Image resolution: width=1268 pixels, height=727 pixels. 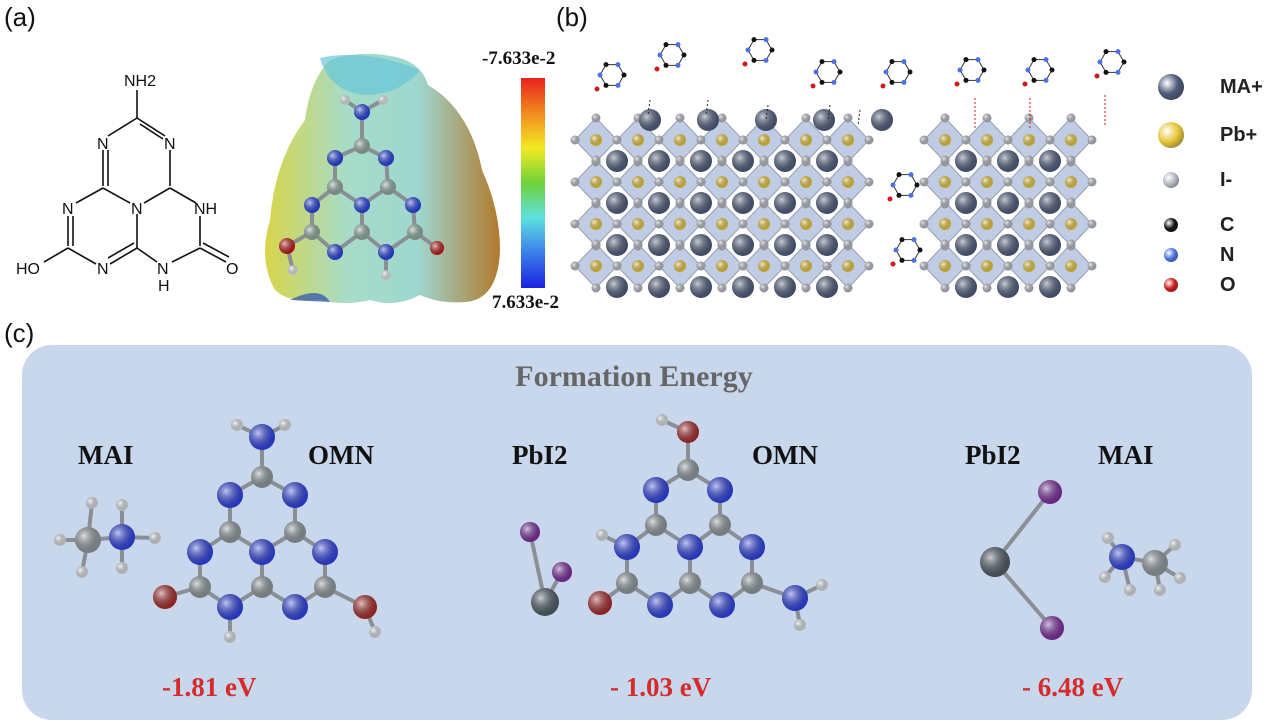 What do you see at coordinates (1209, 87) in the screenshot?
I see `legend-item: MA+` at bounding box center [1209, 87].